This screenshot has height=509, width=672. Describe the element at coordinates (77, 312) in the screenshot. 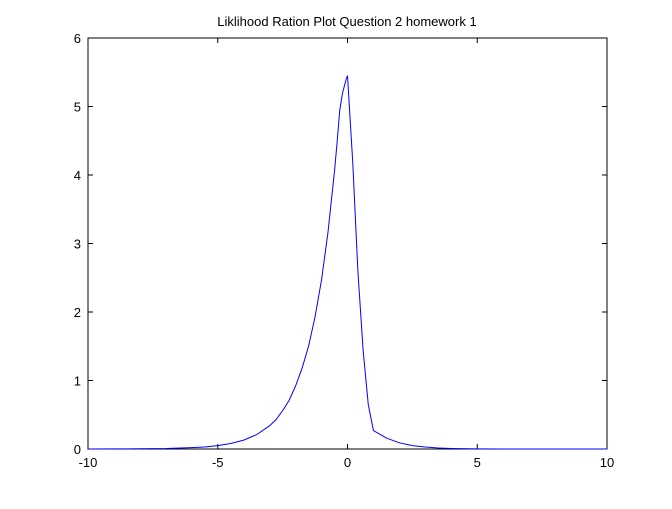

I see `y-tick-label: 2` at that location.